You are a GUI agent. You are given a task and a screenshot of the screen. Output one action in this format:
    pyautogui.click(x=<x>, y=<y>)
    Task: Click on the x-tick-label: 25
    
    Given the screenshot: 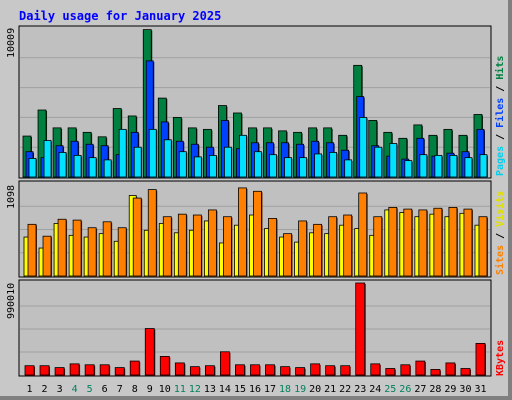 What is the action you would take?
    pyautogui.click(x=390, y=389)
    